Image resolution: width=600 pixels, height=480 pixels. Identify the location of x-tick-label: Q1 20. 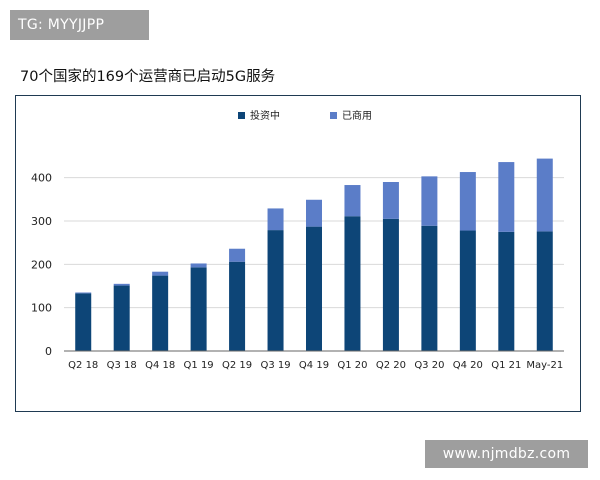
(352, 365).